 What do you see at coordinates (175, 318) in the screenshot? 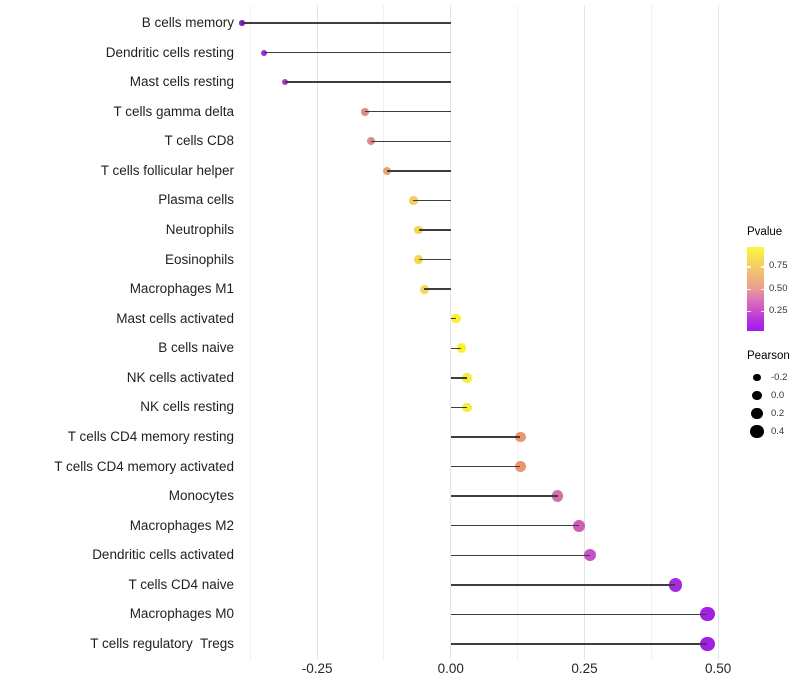
I see `category-label: Mast cells activated` at bounding box center [175, 318].